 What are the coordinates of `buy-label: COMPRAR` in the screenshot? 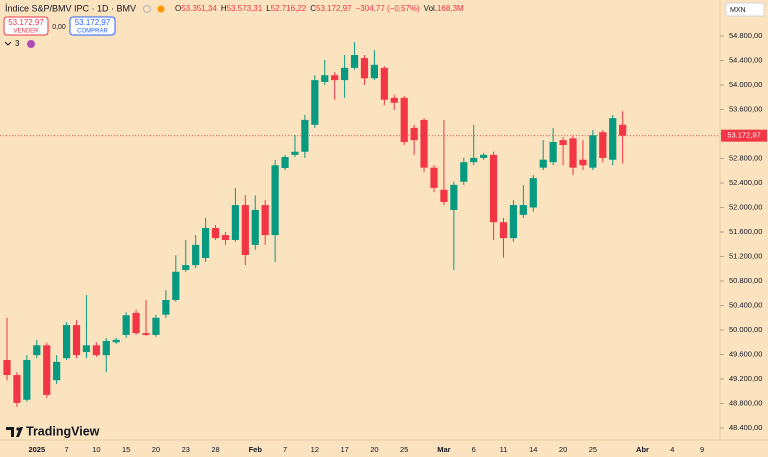 It's located at (92, 32).